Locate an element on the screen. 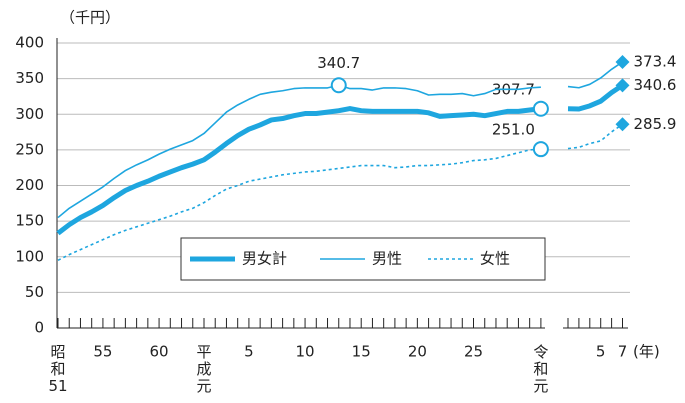  y-tick-label: 50 is located at coordinates (34, 292).